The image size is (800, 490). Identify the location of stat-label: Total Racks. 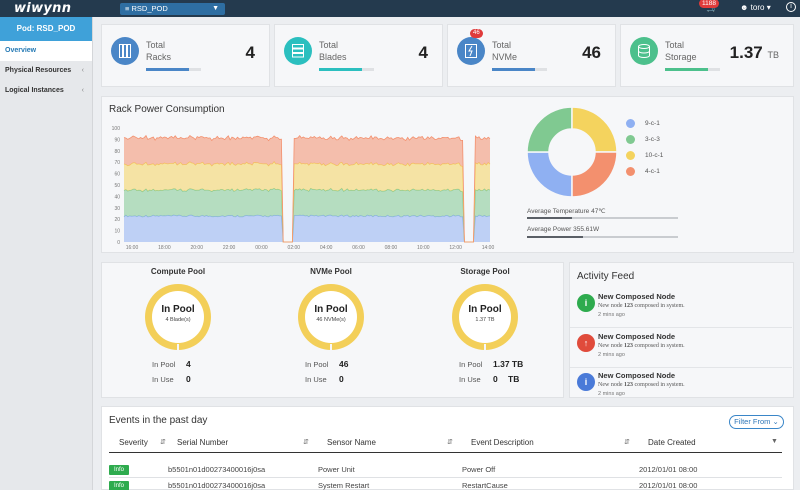
(159, 51).